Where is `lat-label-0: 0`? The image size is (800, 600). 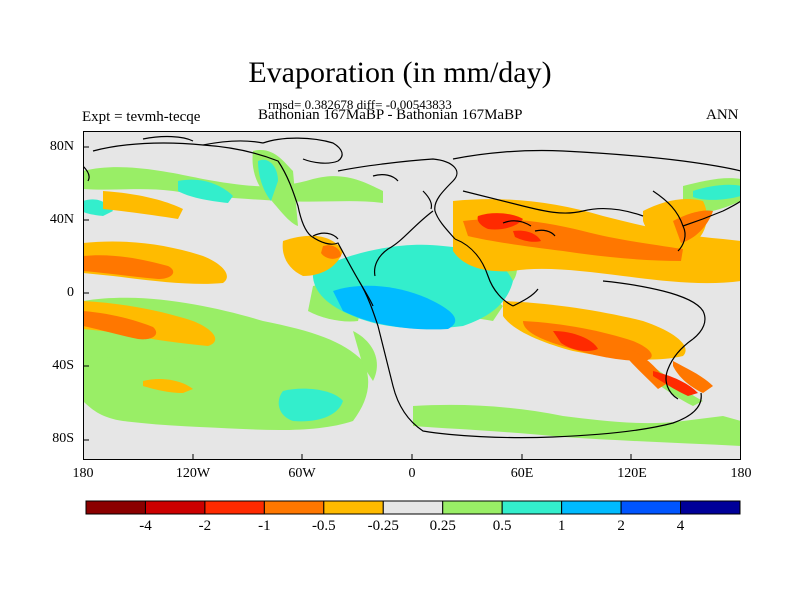 lat-label-0: 0 is located at coordinates (70, 292).